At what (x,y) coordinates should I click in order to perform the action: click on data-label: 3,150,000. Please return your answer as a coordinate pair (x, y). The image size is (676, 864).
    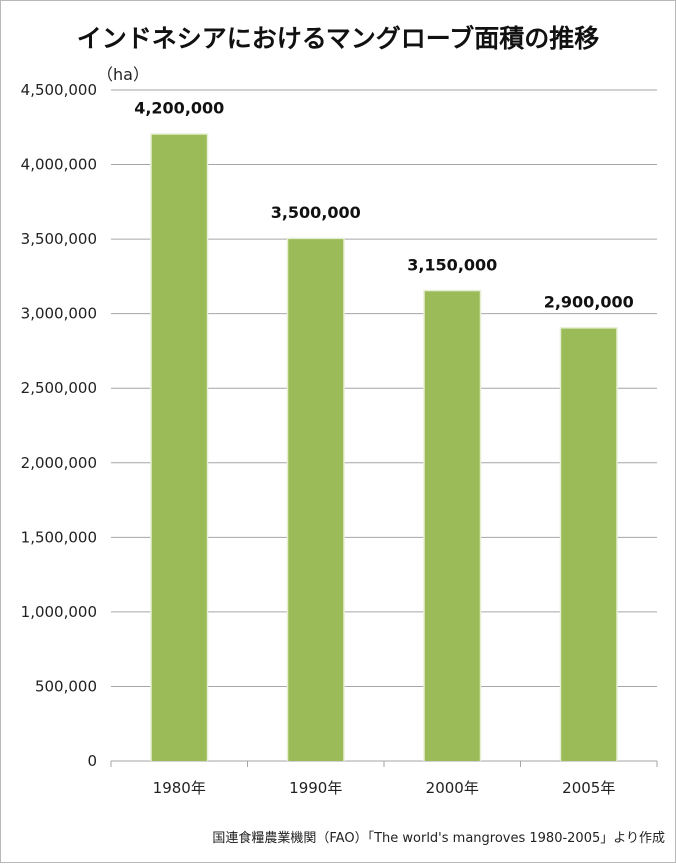
    Looking at the image, I should click on (452, 264).